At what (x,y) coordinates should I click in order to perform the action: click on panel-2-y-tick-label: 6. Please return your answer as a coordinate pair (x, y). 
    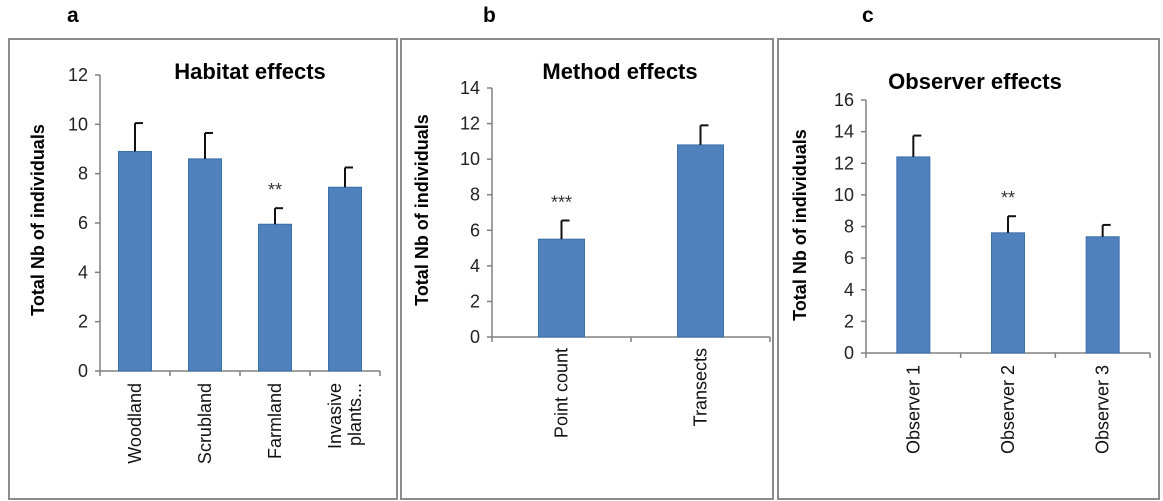
    Looking at the image, I should click on (475, 230).